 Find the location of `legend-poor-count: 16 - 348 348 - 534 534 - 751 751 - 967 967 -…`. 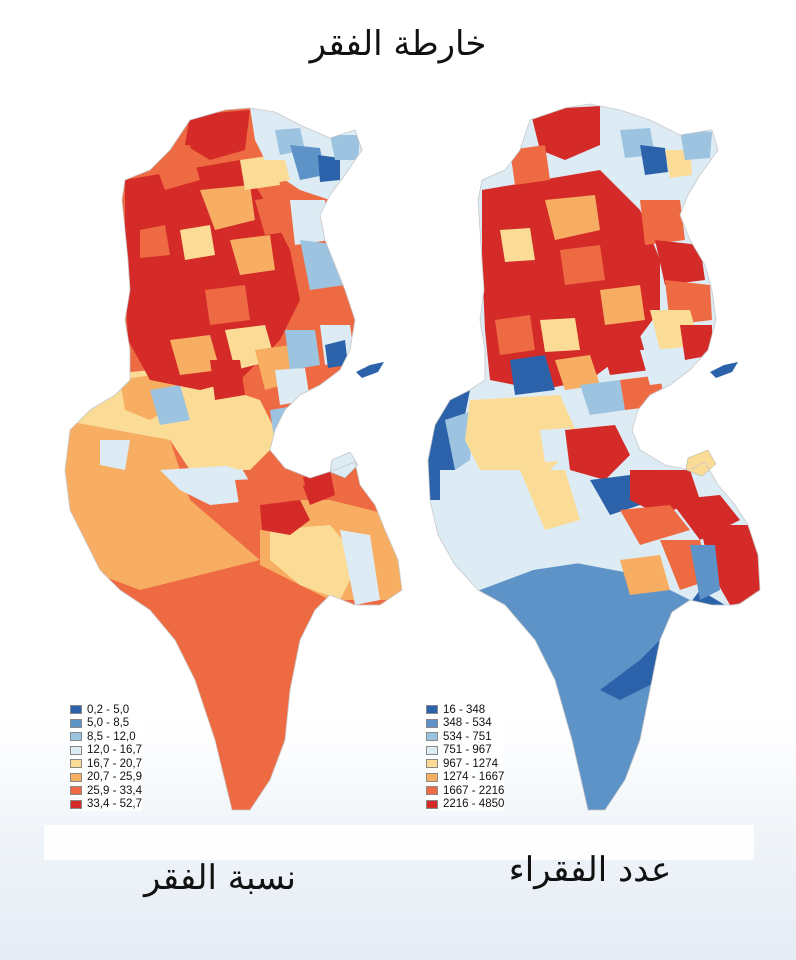

legend-poor-count: 16 - 348 348 - 534 534 - 751 751 - 967 967 -… is located at coordinates (465, 757).